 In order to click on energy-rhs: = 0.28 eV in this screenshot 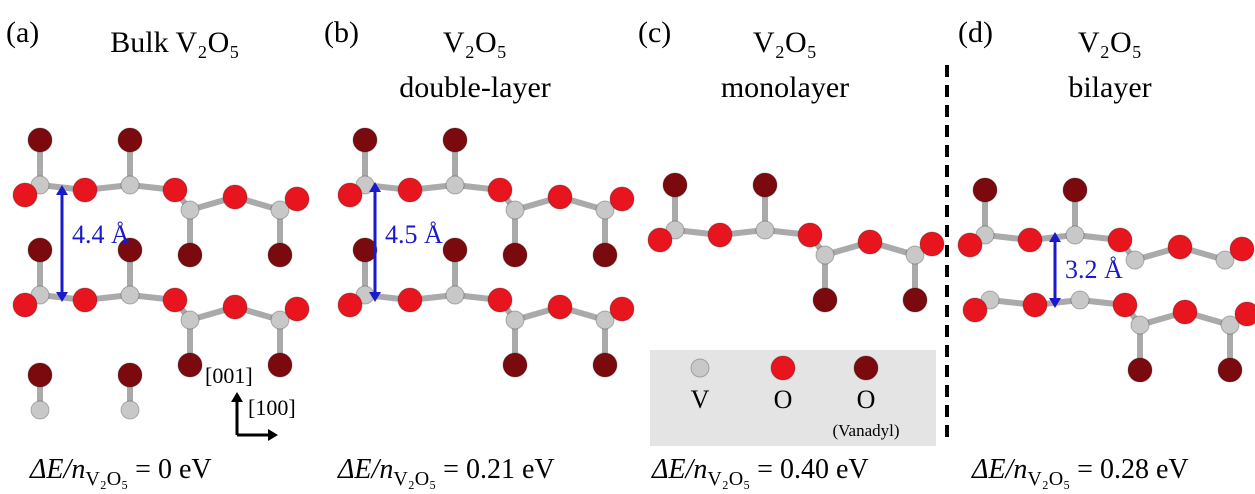, I will do `click(1129, 469)`.